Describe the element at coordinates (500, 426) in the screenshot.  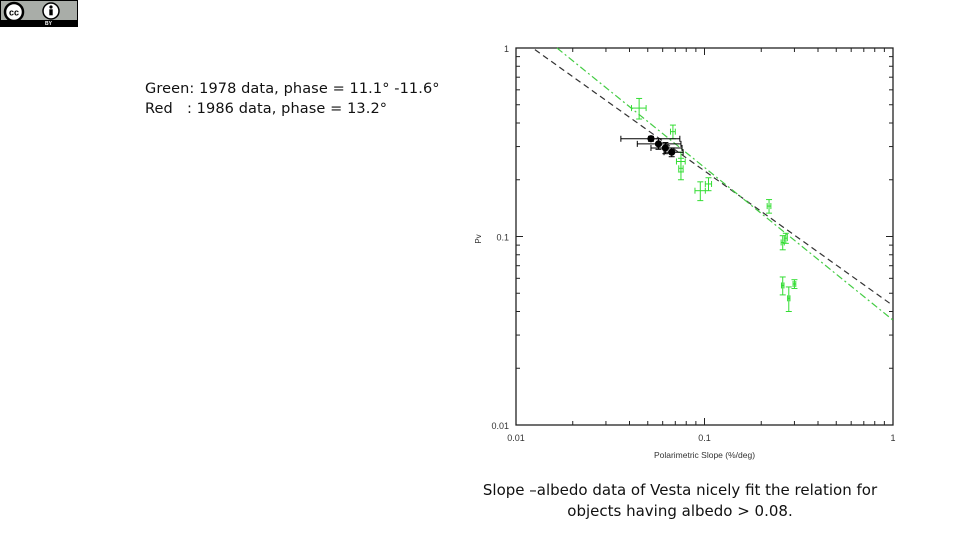
I see `y-tick-label: 0.01` at that location.